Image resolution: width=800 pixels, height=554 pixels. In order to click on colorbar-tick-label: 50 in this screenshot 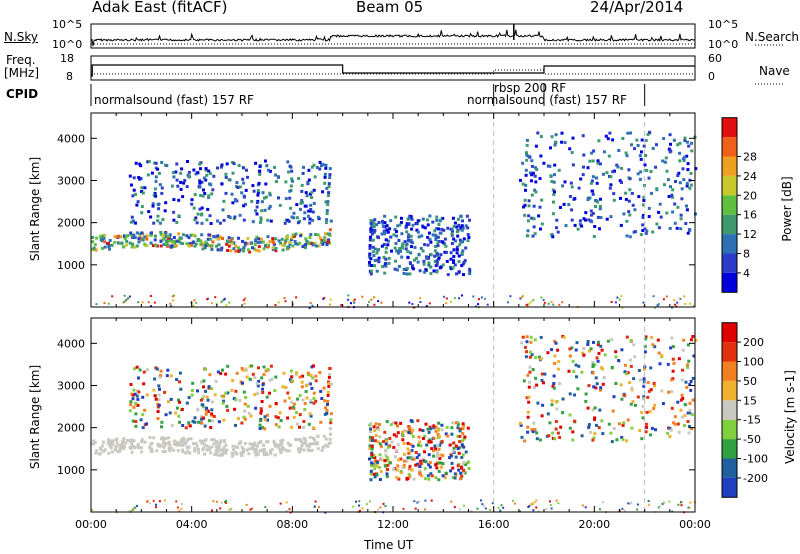, I will do `click(750, 381)`.